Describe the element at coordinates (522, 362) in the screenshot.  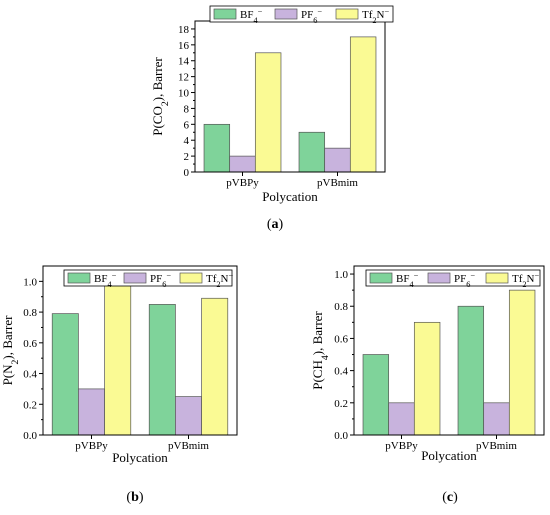
I see `bar-c-pVBmim-series2` at that location.